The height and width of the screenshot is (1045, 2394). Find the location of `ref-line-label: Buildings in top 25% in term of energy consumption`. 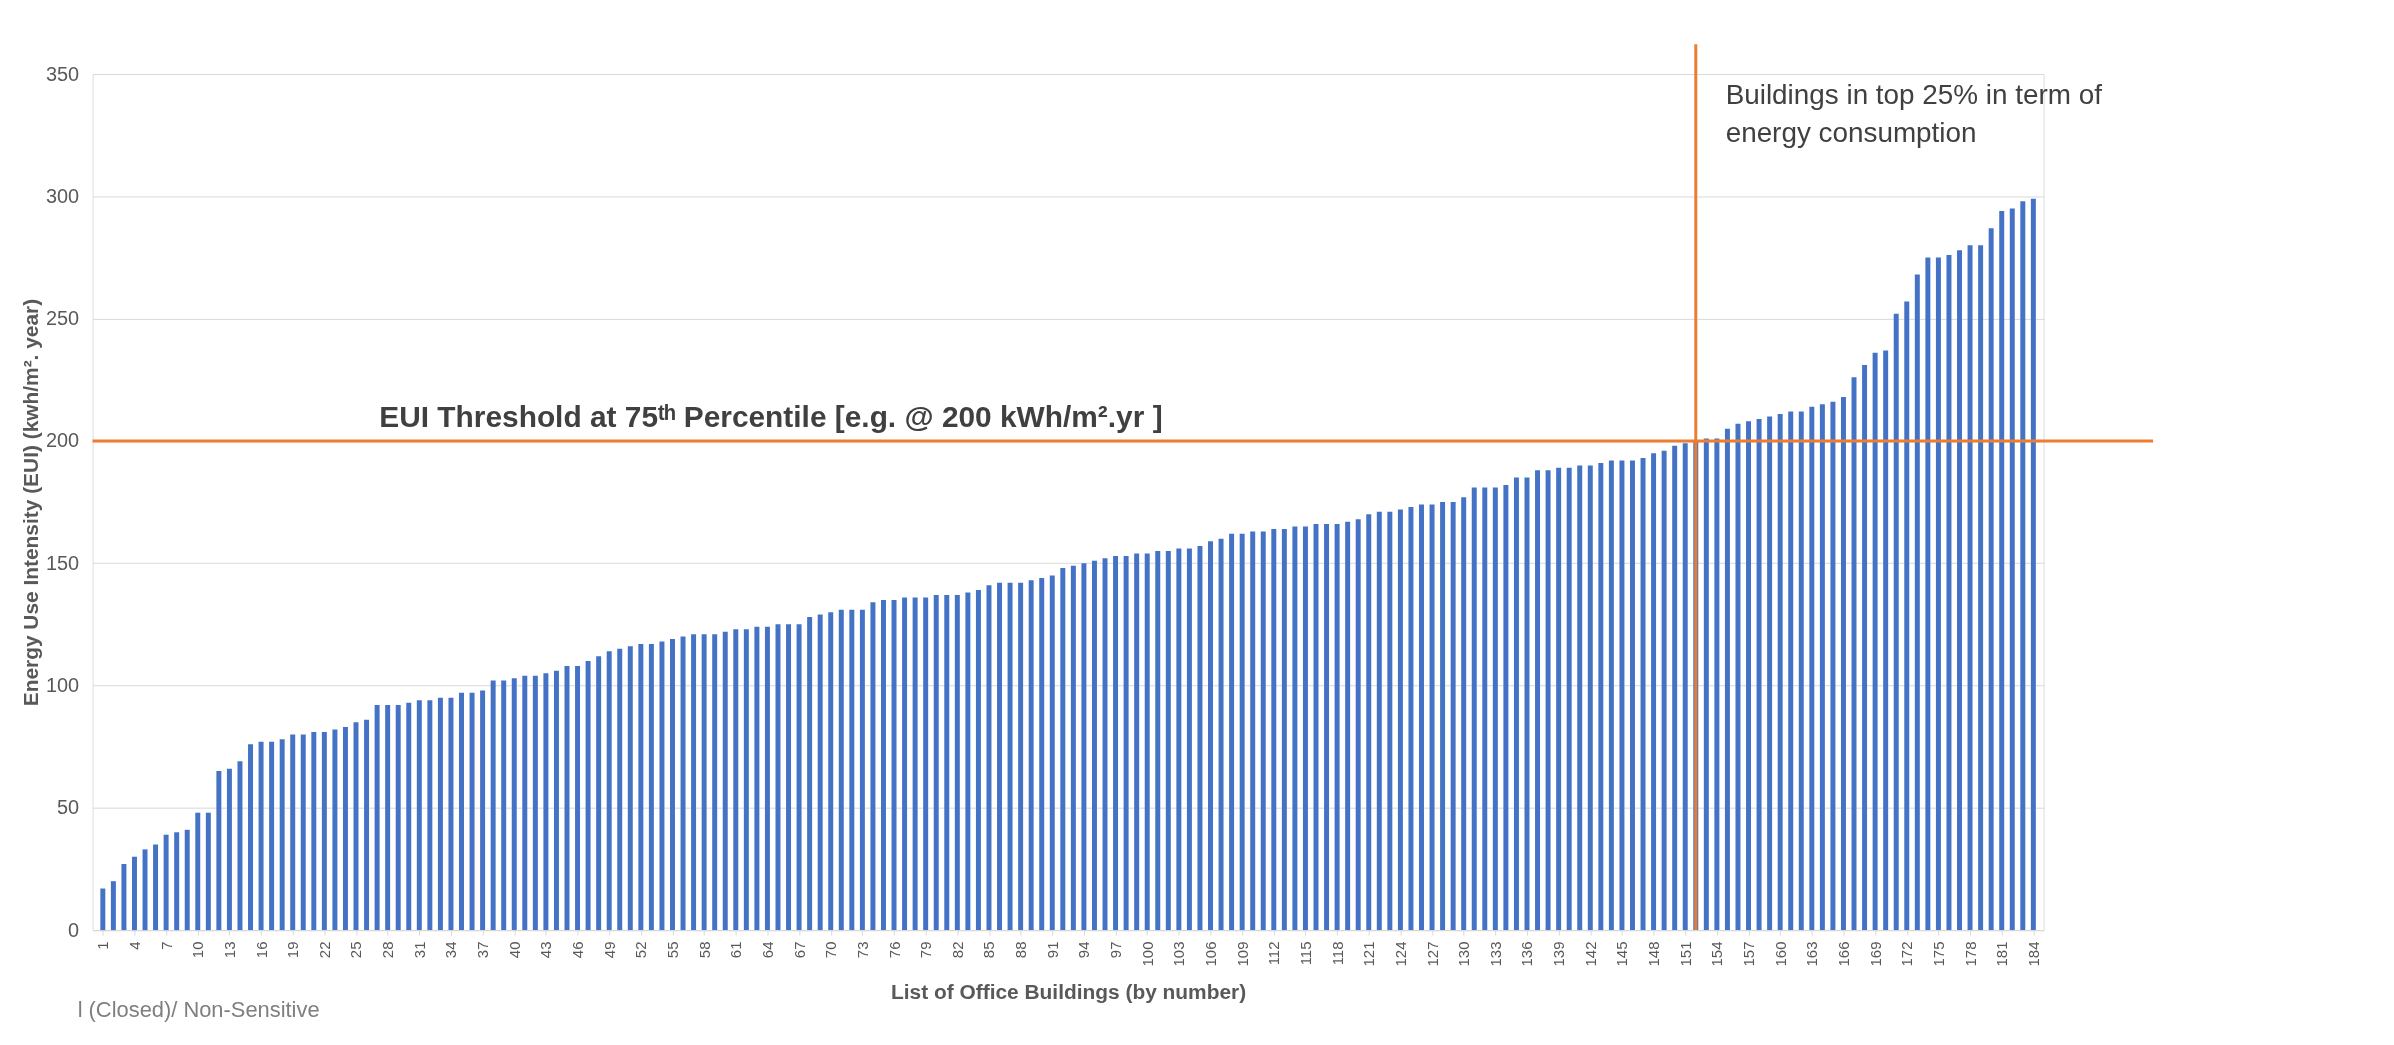

ref-line-label: Buildings in top 25% in term of energy consumption is located at coordinates (1914, 113).